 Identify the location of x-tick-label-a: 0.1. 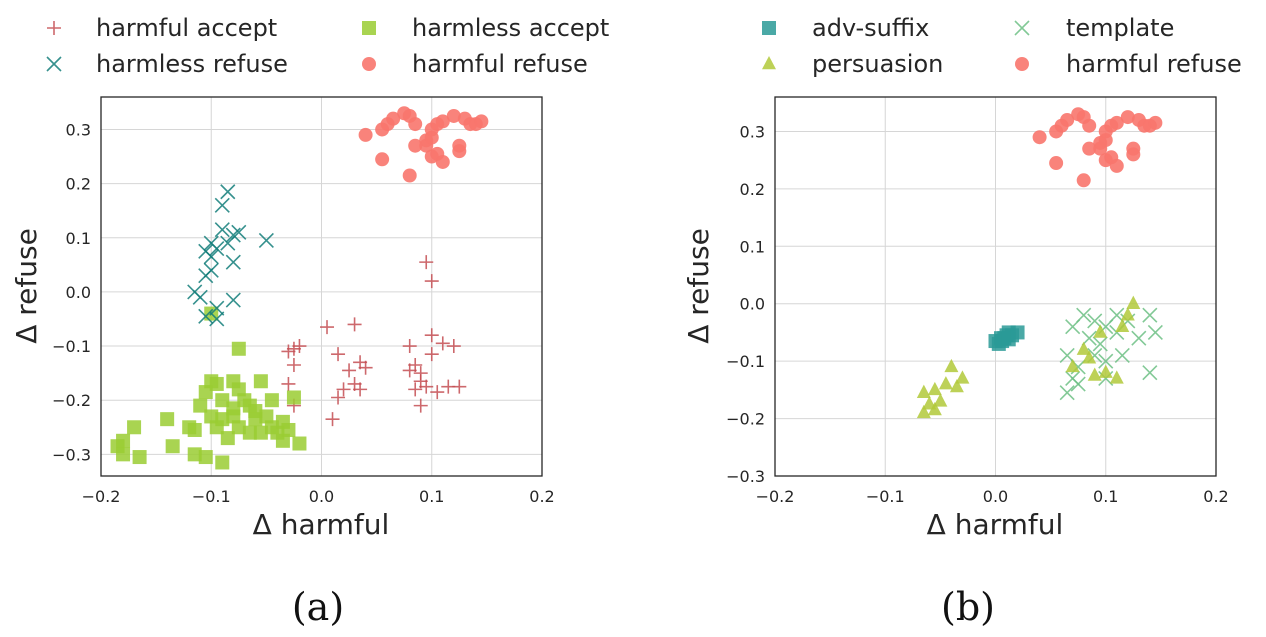
(431, 496).